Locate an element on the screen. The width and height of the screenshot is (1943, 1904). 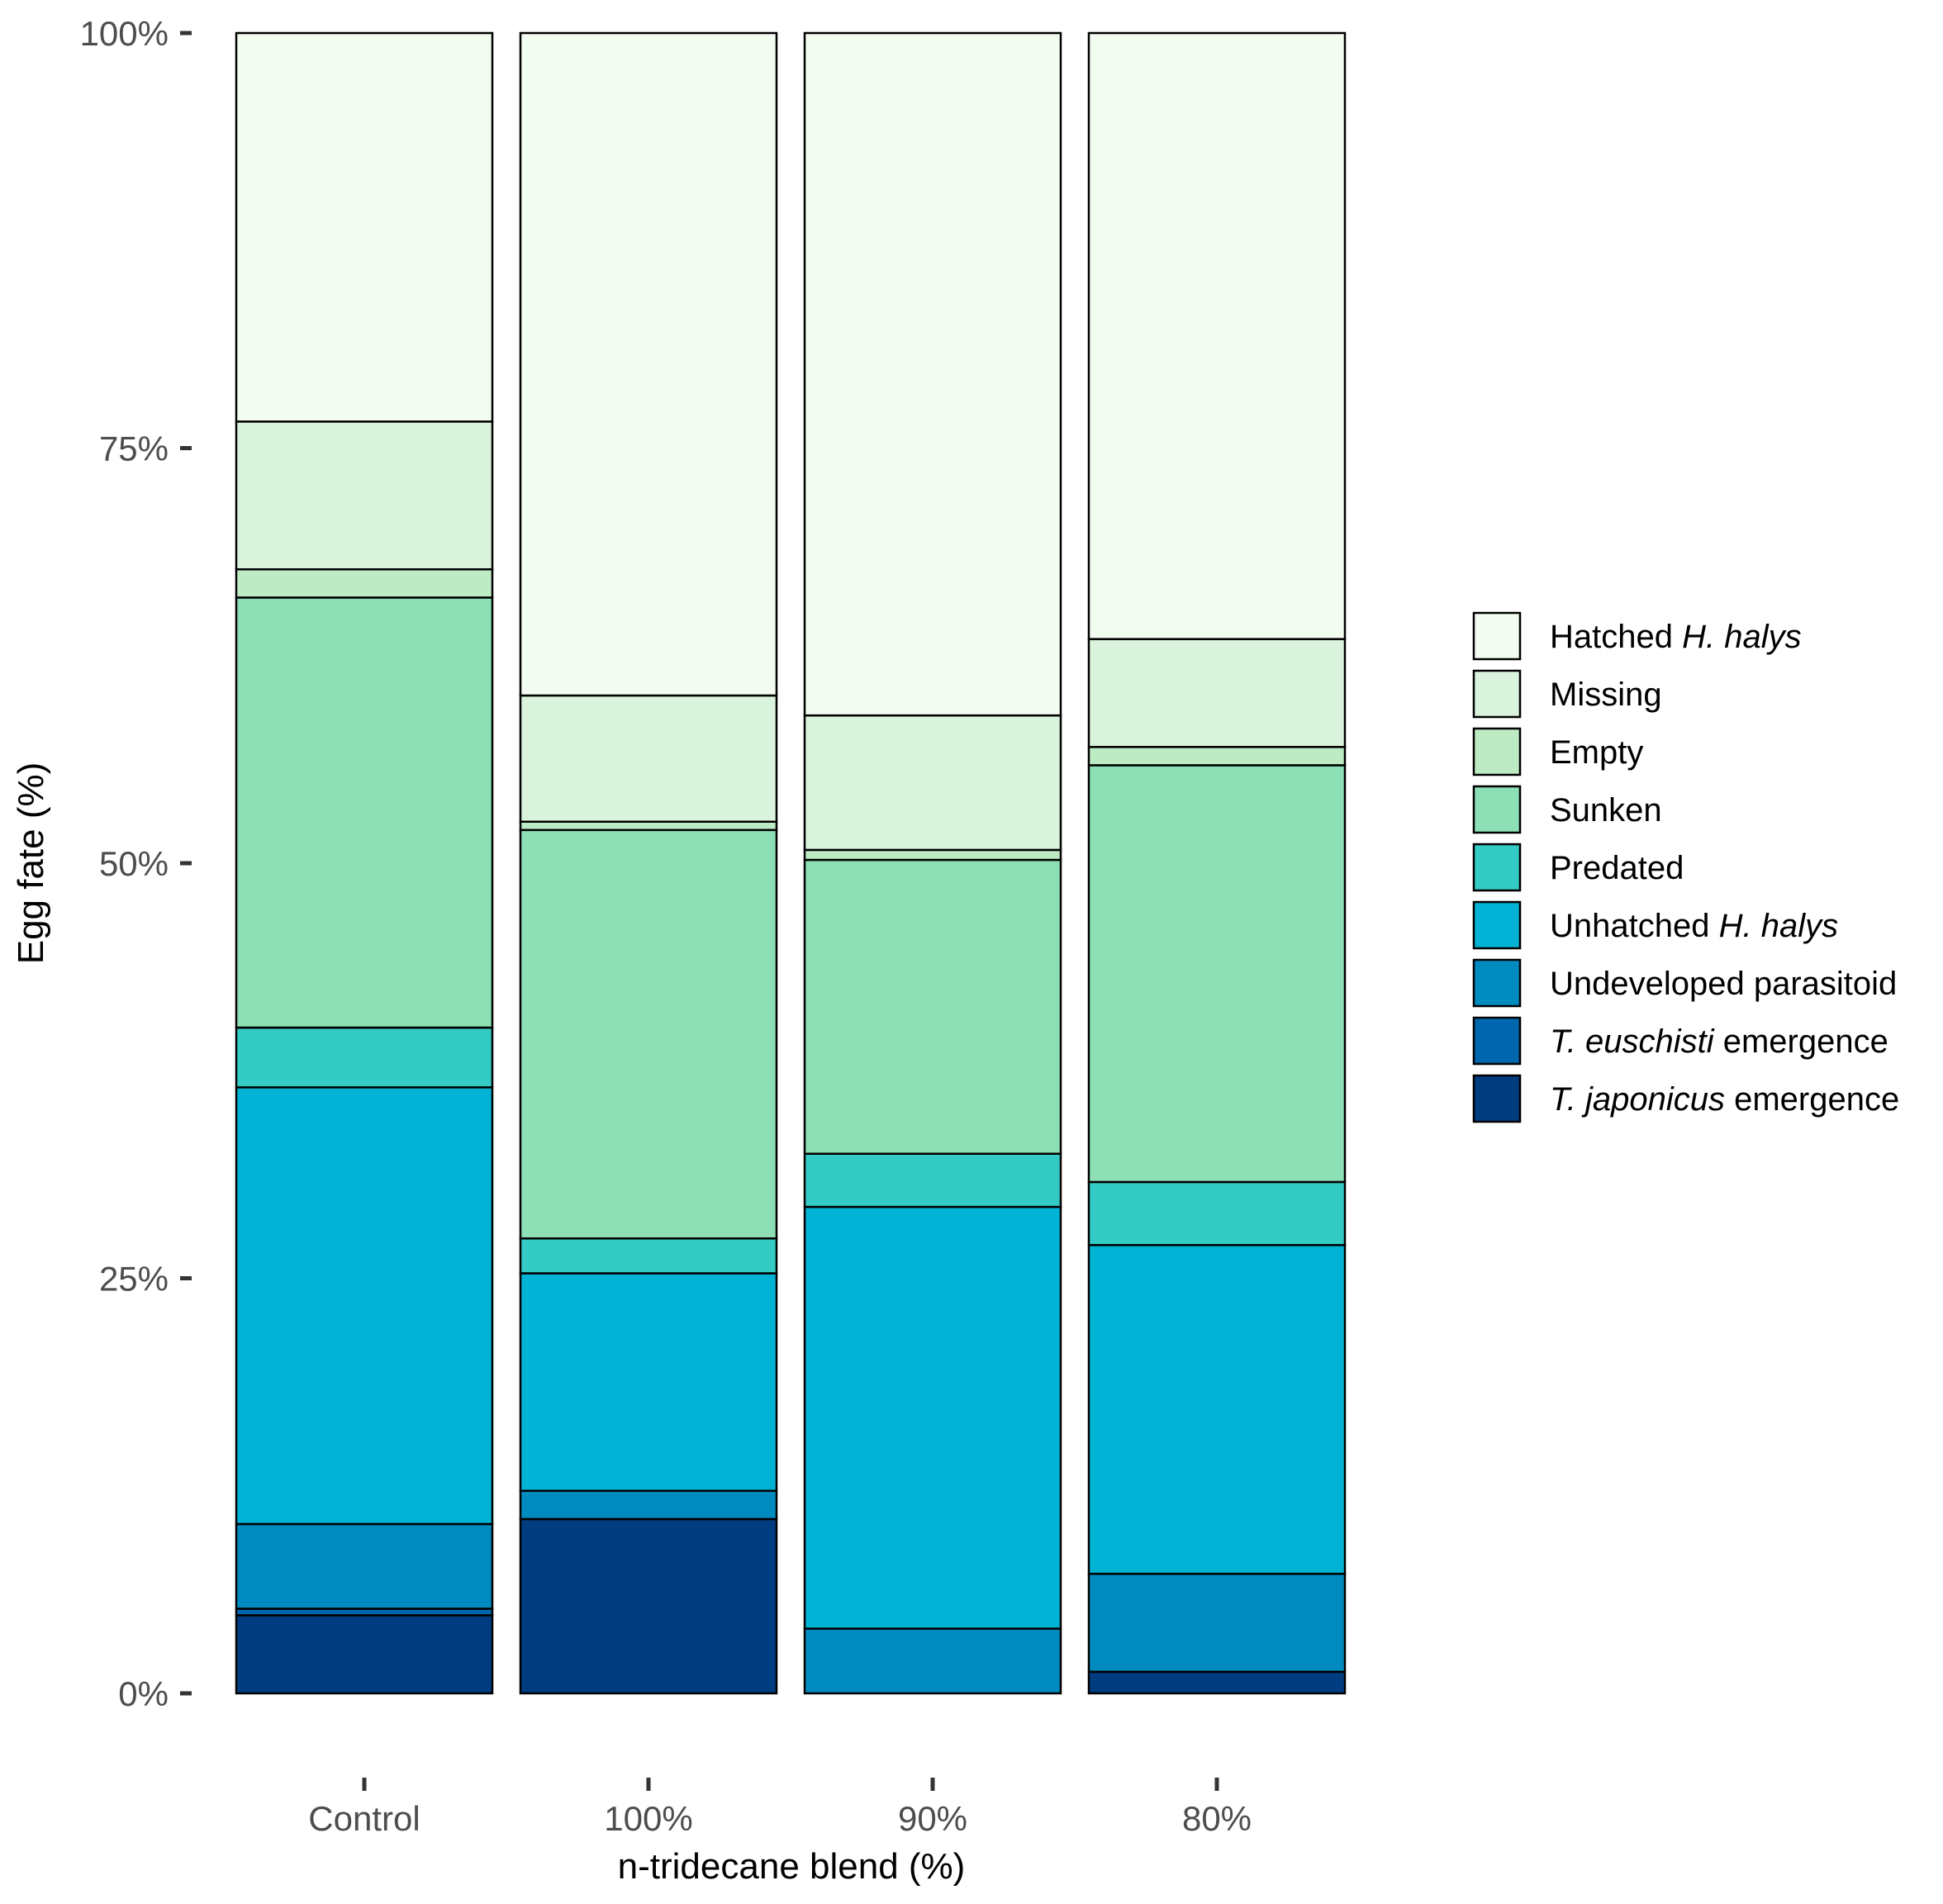
legend-item: Empty is located at coordinates (1557, 751).